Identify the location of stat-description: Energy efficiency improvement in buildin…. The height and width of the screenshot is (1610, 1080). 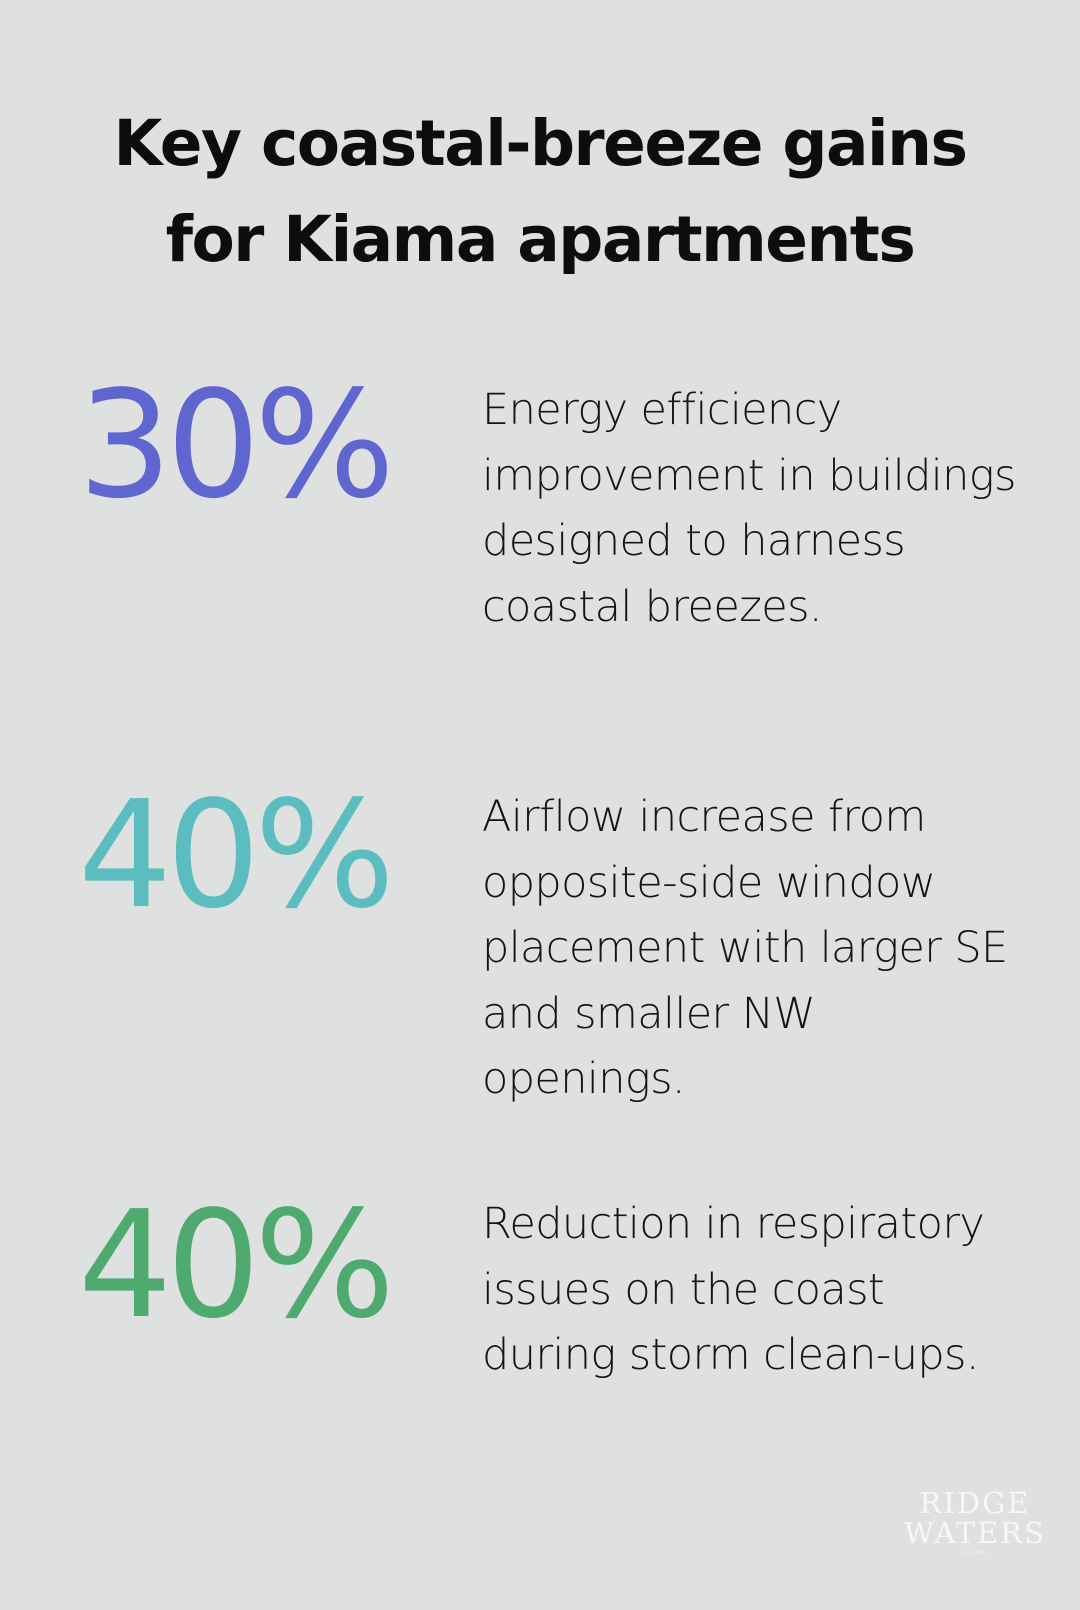
(749, 508).